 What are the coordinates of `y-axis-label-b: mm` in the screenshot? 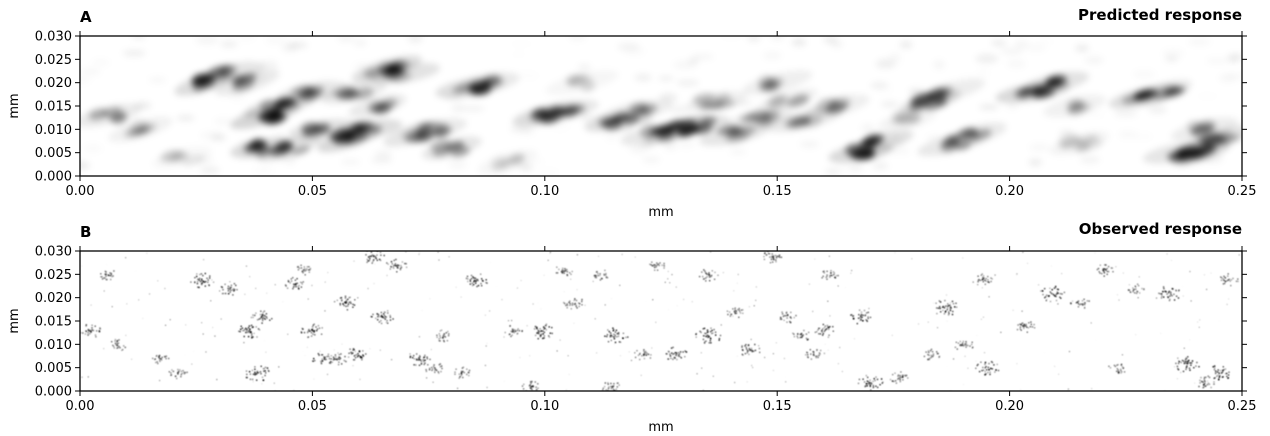 It's located at (14, 320).